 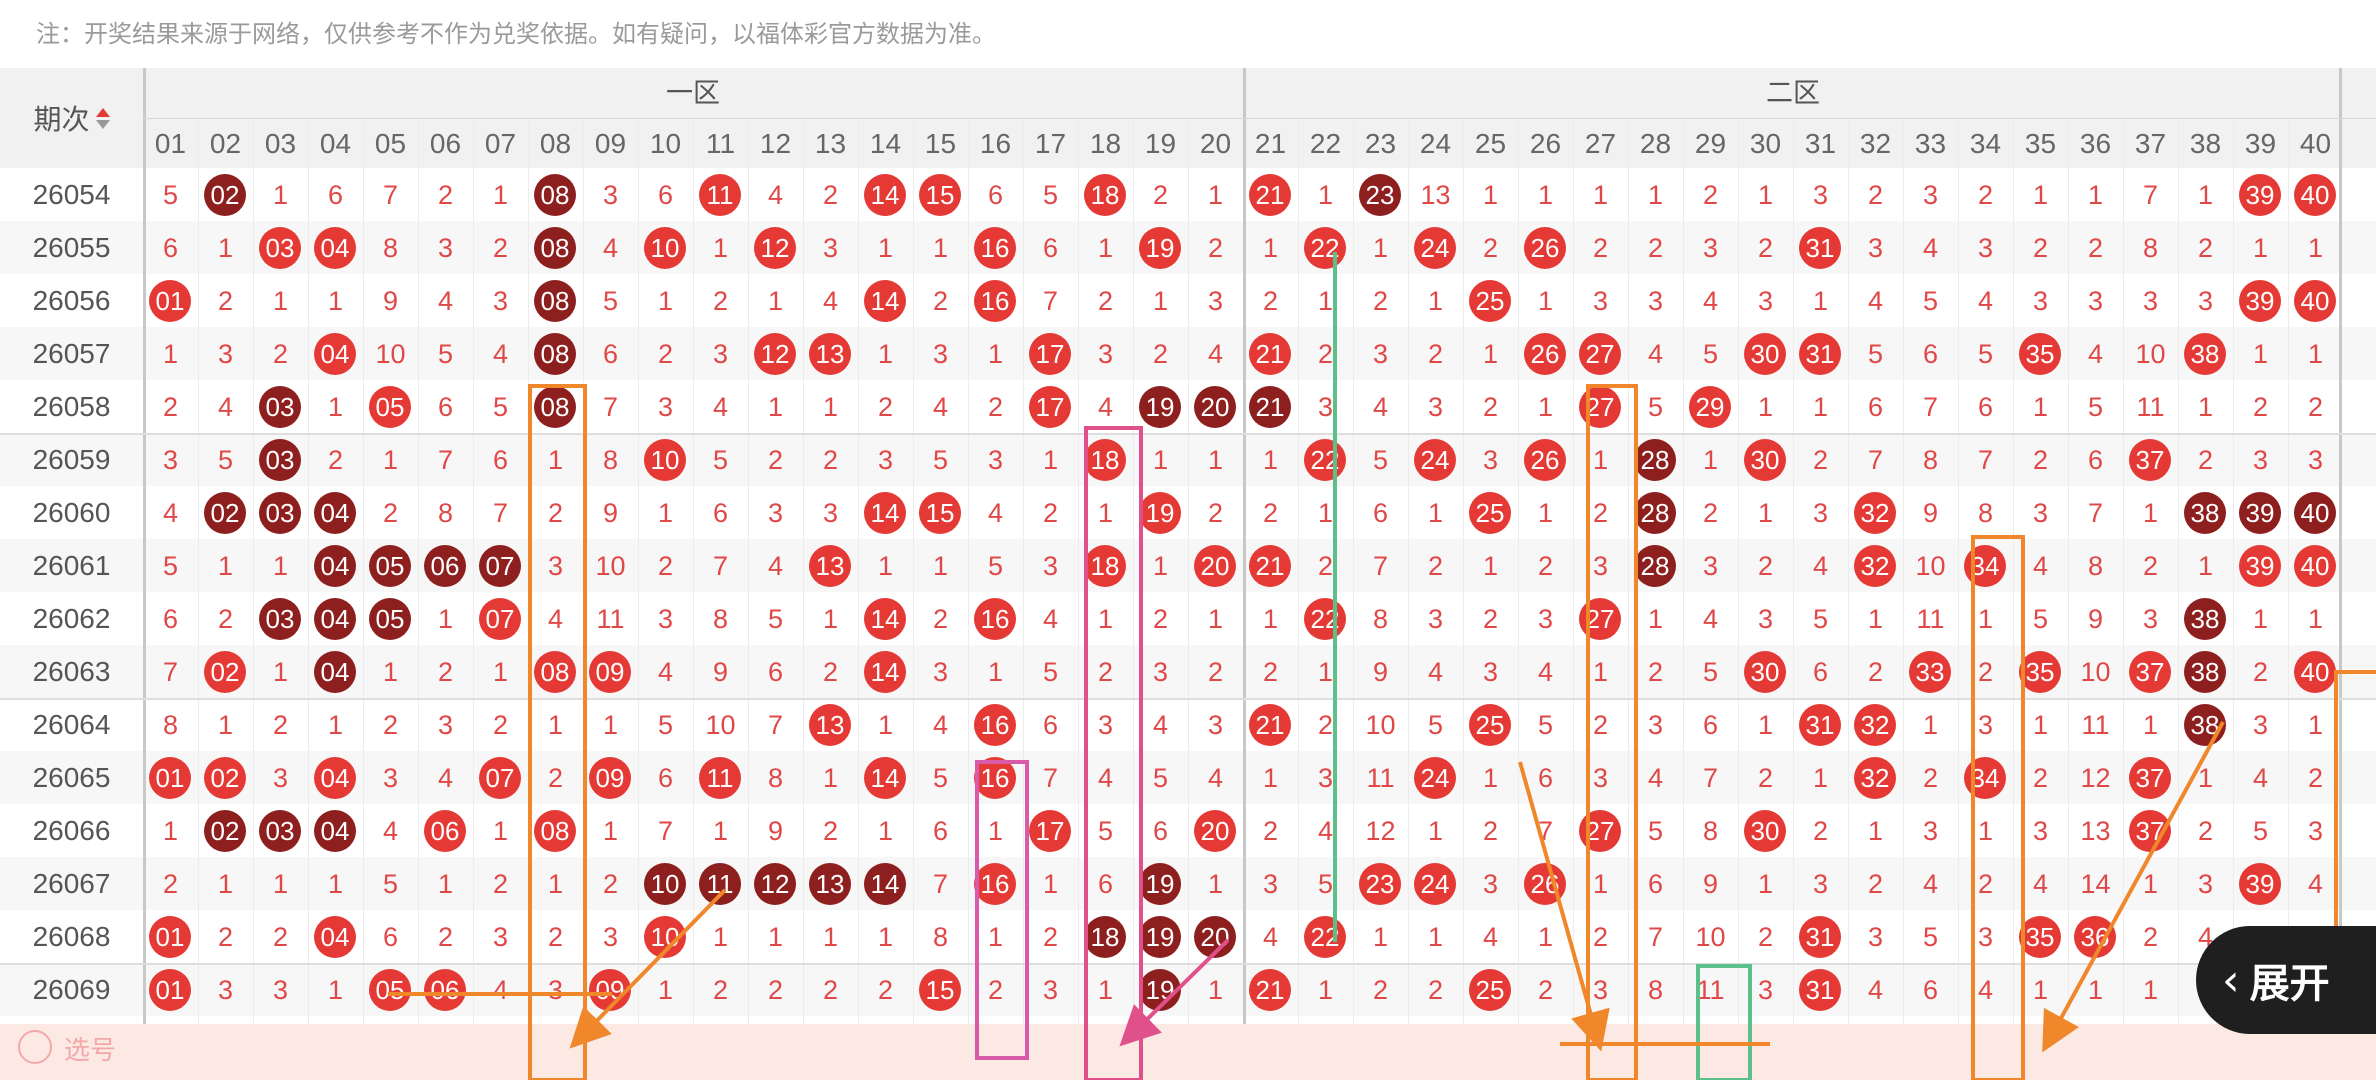 What do you see at coordinates (71, 936) in the screenshot?
I see `issue-number: 26068` at bounding box center [71, 936].